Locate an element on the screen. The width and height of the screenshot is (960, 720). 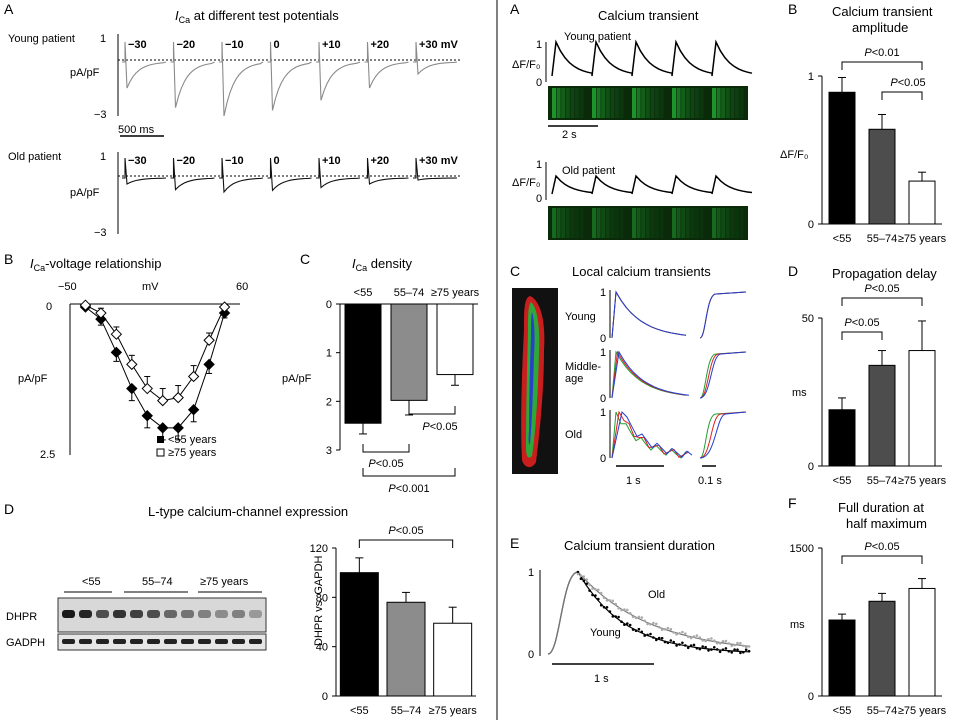
left-b-plot is located at coordinates (155, 370).